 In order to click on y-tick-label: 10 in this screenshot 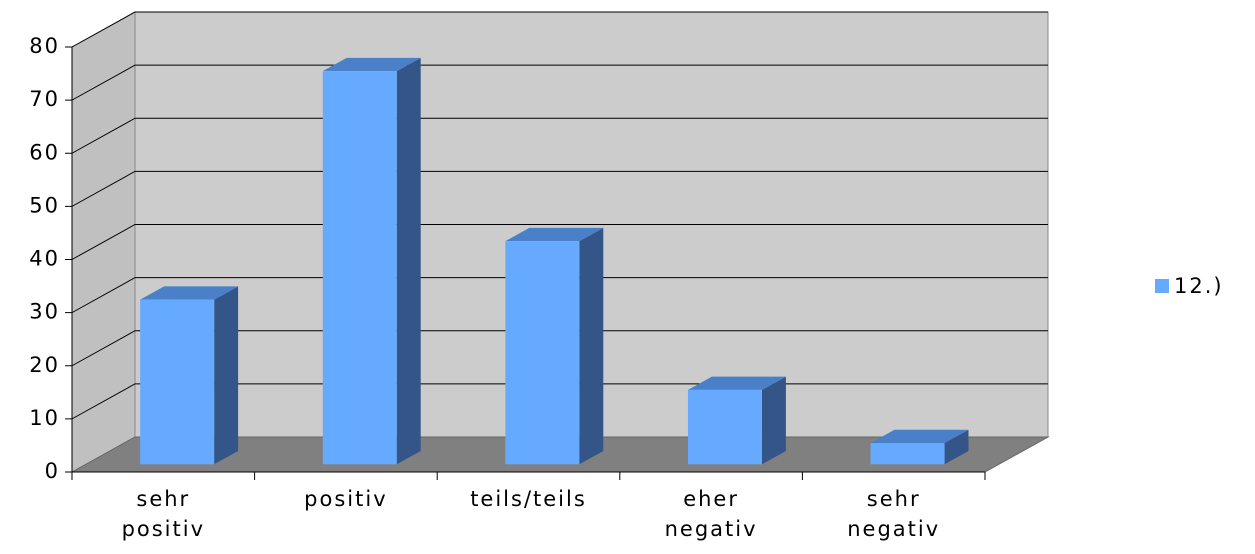, I will do `click(44, 418)`.